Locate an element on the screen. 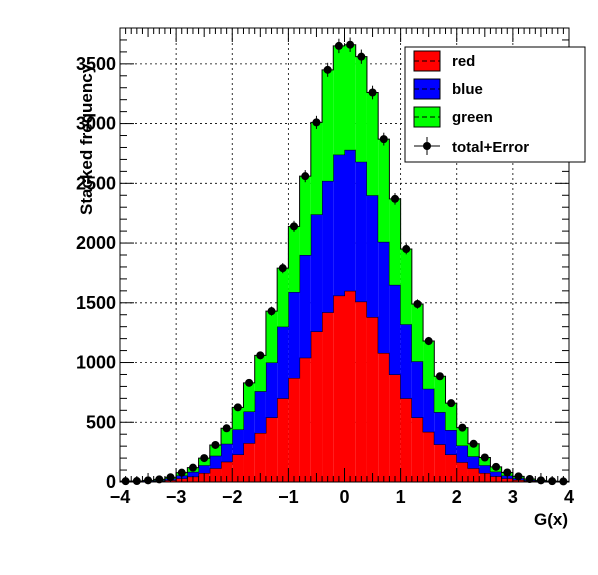  x-tick-label: −1 is located at coordinates (288, 497).